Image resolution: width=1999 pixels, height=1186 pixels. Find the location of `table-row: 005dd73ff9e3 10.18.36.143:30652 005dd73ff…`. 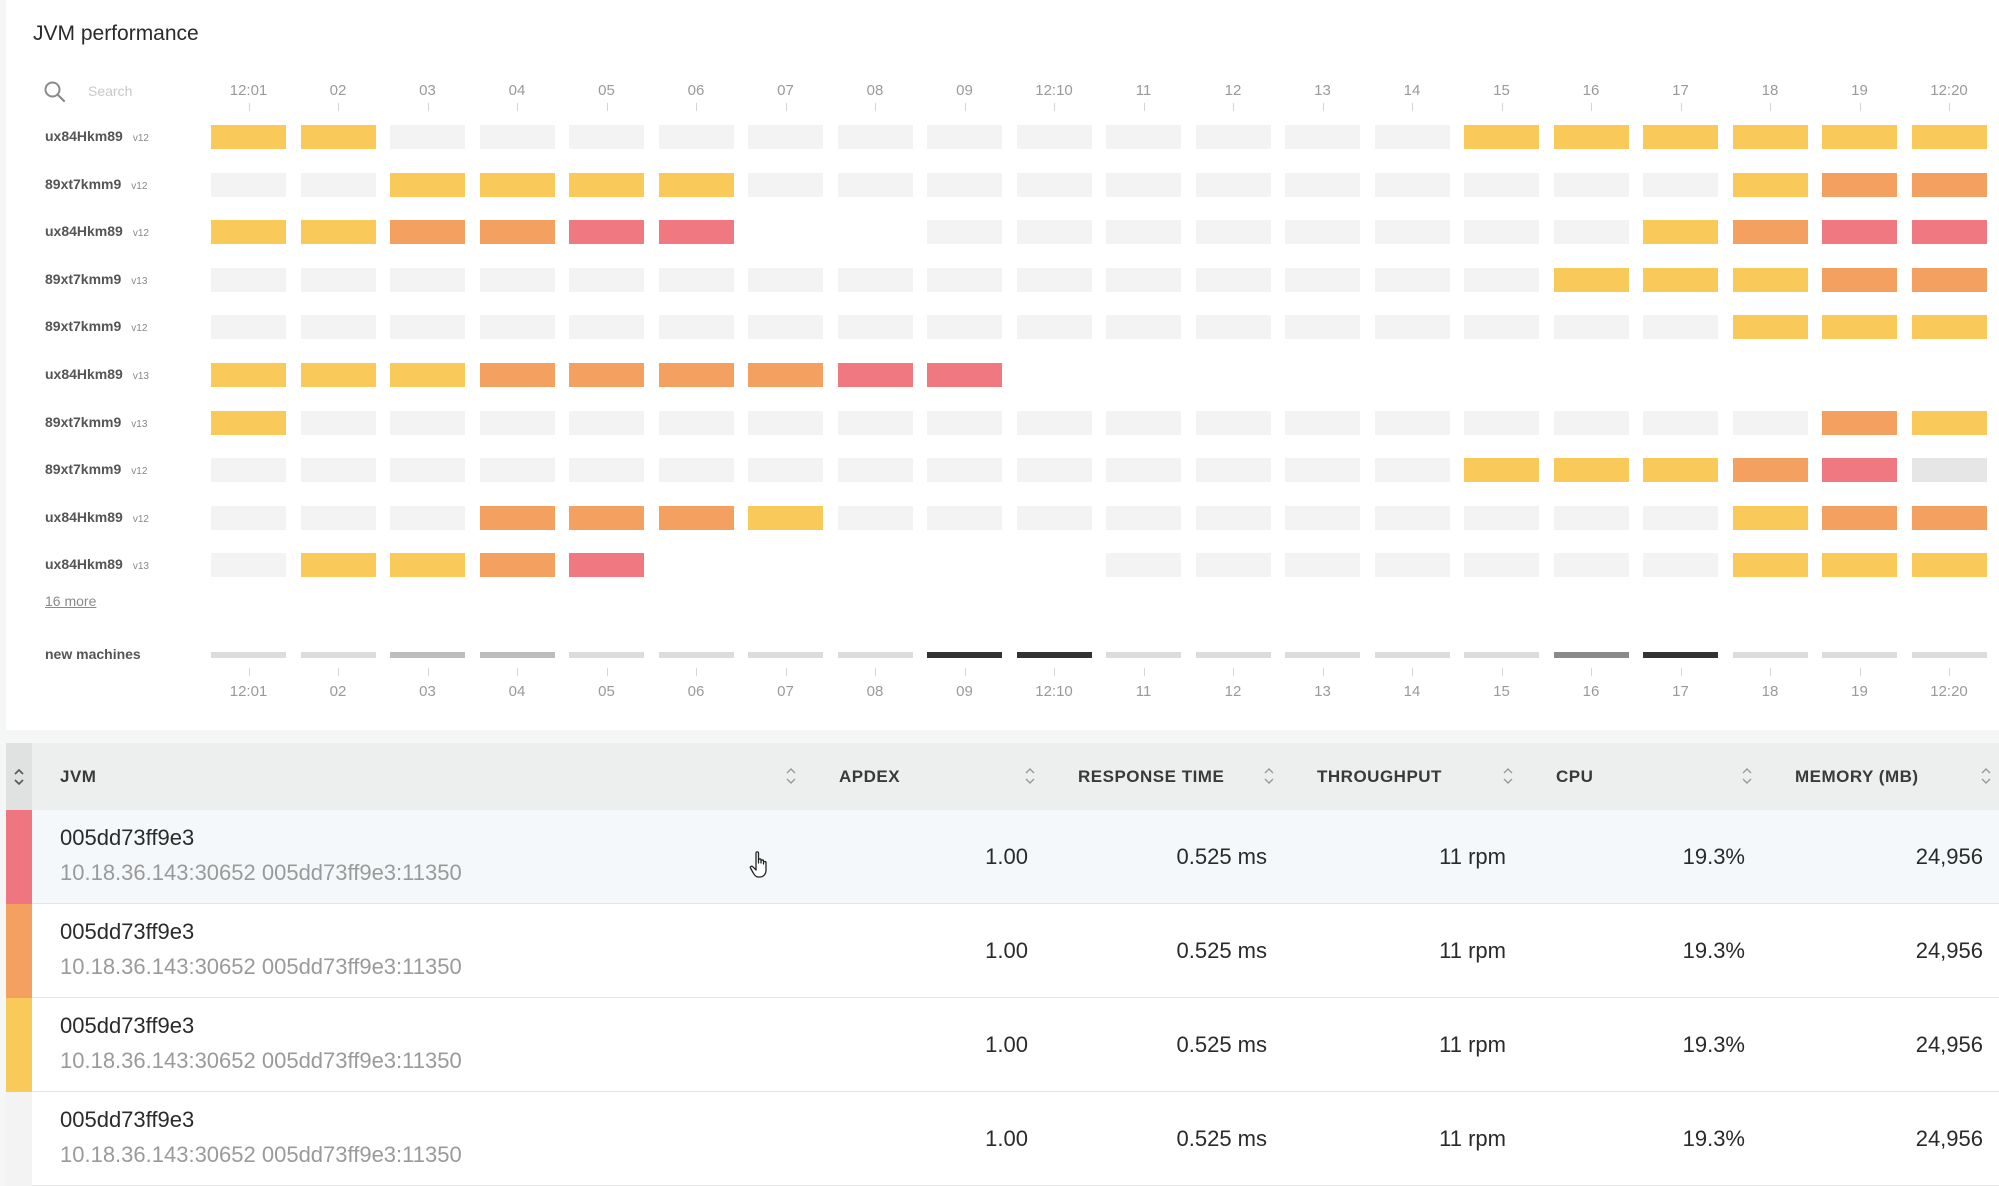

table-row: 005dd73ff9e3 10.18.36.143:30652 005dd73ff… is located at coordinates (1002, 951).